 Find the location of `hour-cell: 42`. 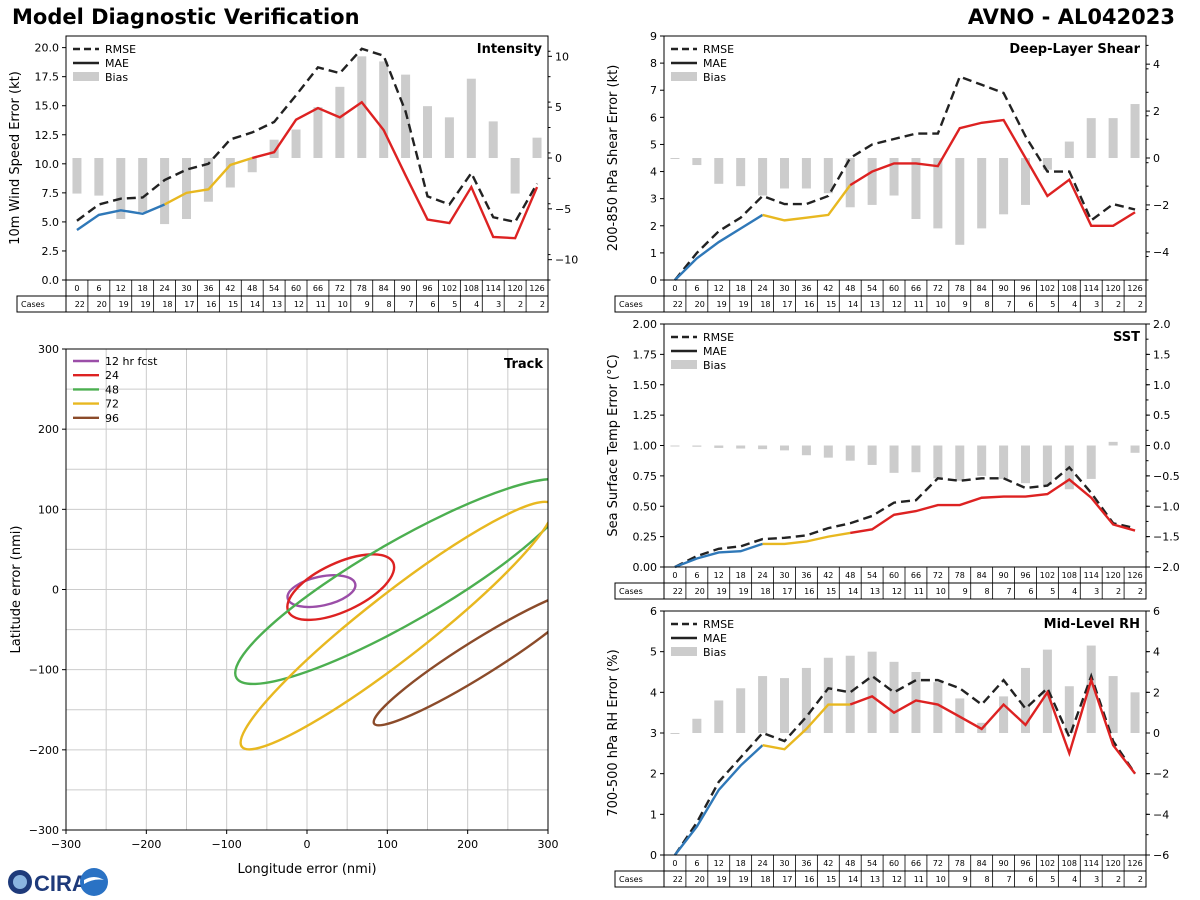

hour-cell: 42 is located at coordinates (230, 288).